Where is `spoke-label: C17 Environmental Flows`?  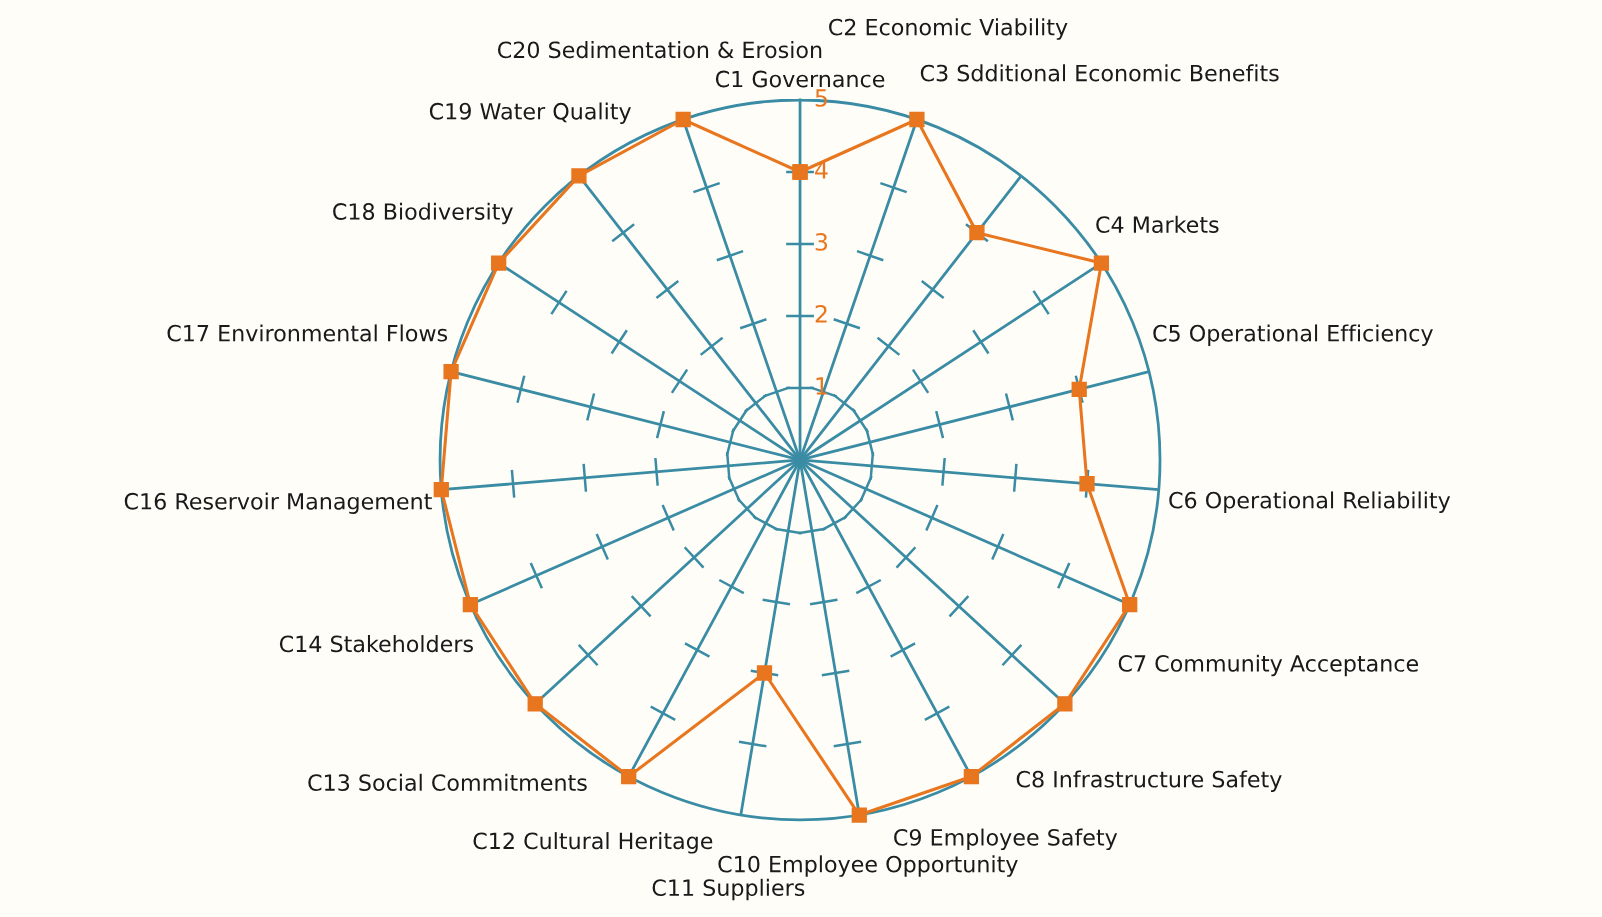
spoke-label: C17 Environmental Flows is located at coordinates (307, 333).